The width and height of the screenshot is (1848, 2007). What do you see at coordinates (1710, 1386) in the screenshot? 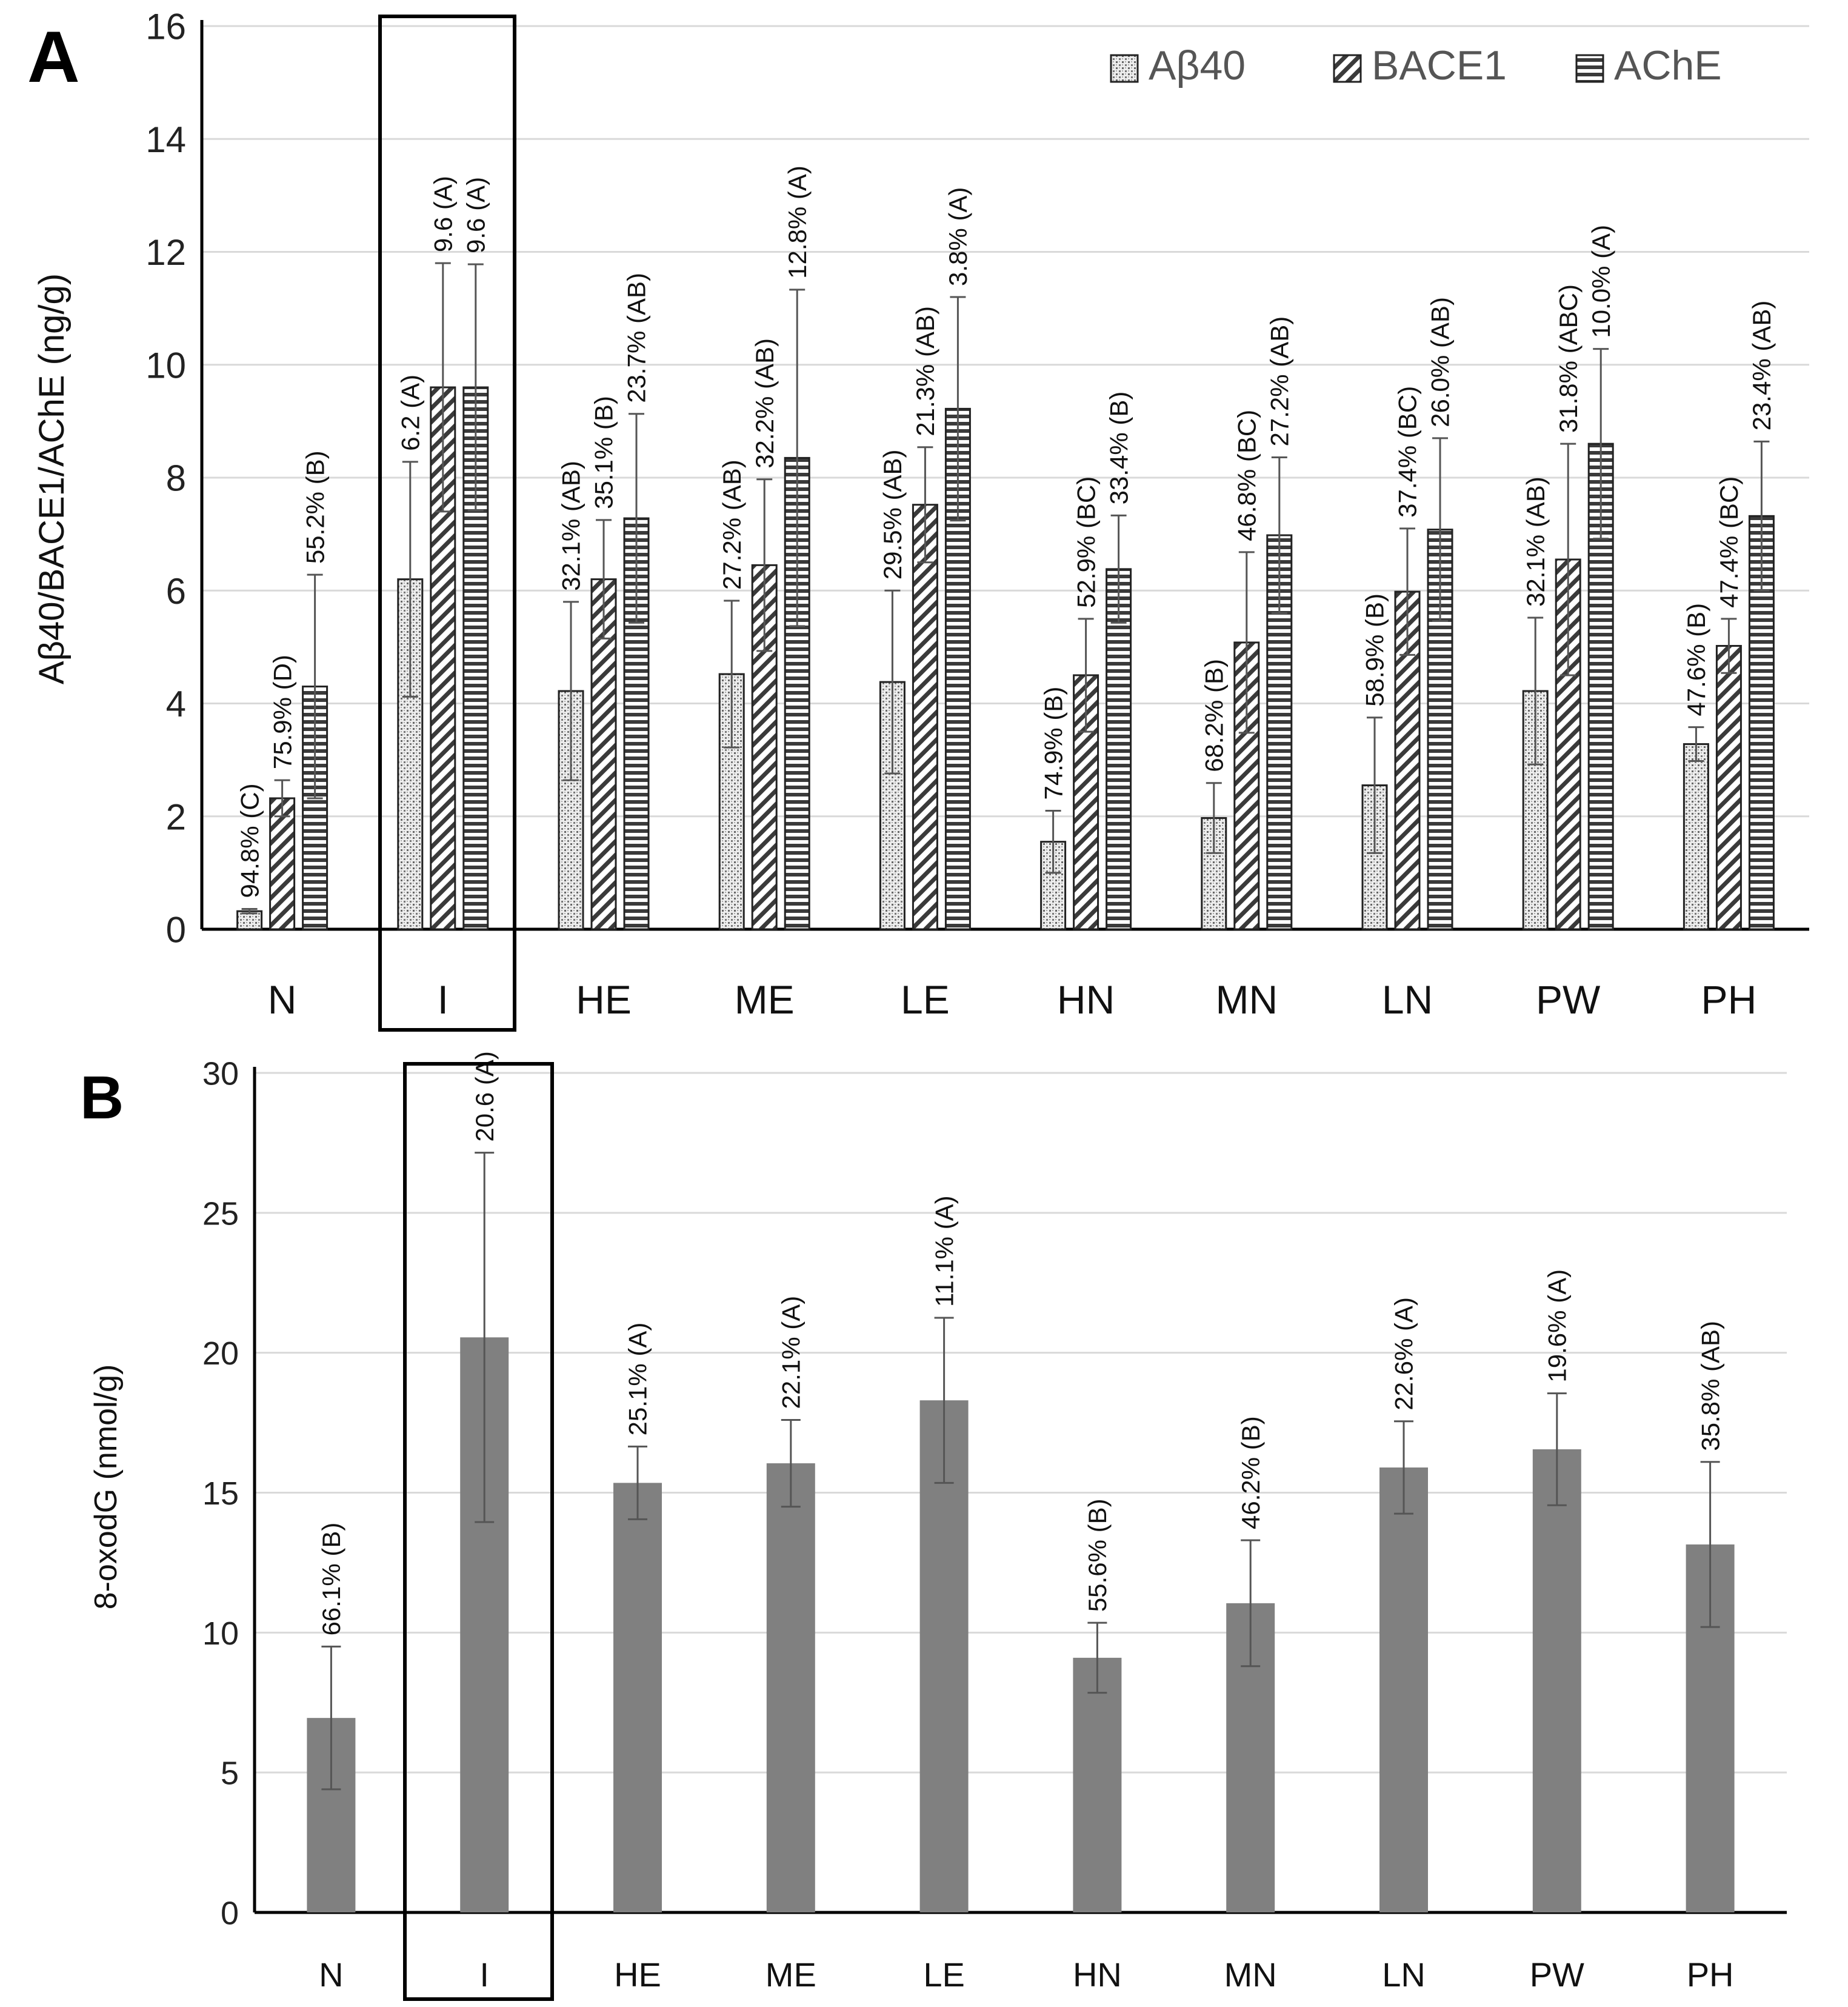
I see `data-label-8-oxodg-ph: 35.8% (AB)` at bounding box center [1710, 1386].